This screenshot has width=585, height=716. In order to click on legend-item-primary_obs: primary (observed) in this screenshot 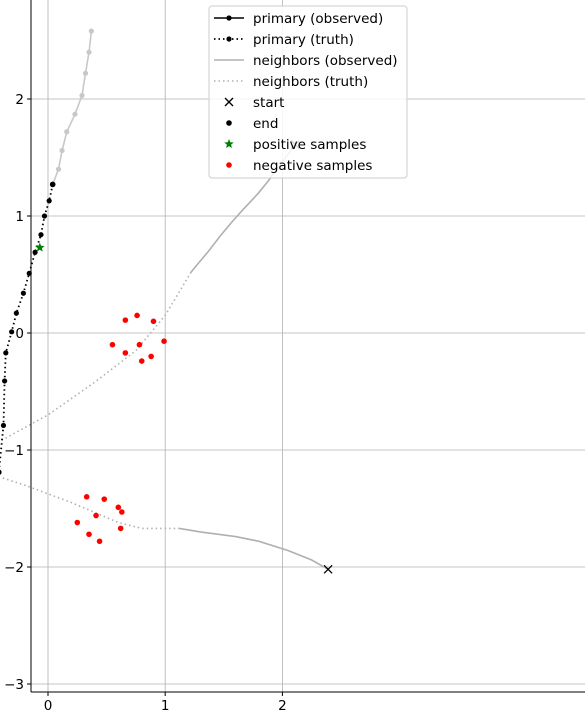, I will do `click(298, 19)`.